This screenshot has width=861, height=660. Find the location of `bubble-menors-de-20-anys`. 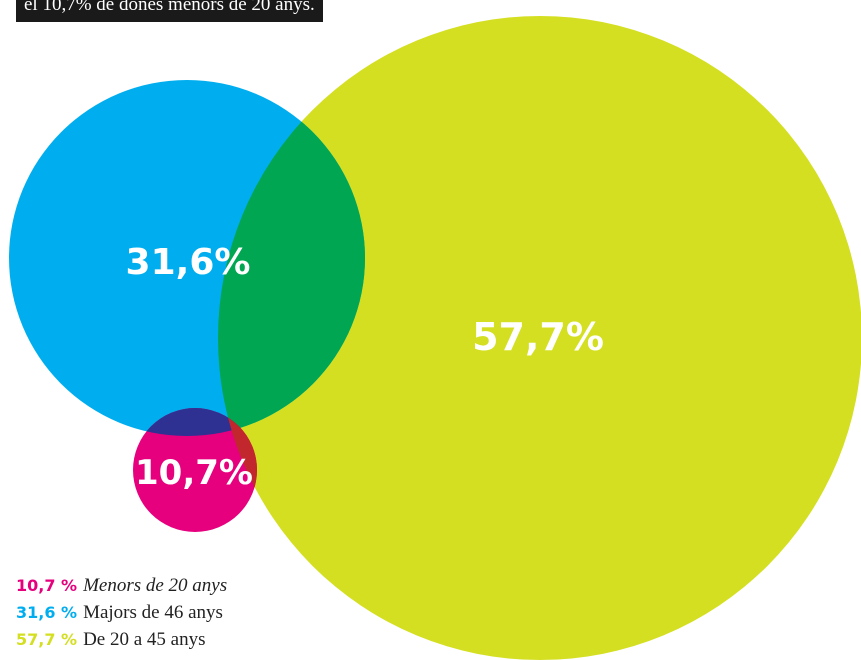

bubble-menors-de-20-anys is located at coordinates (195, 470).